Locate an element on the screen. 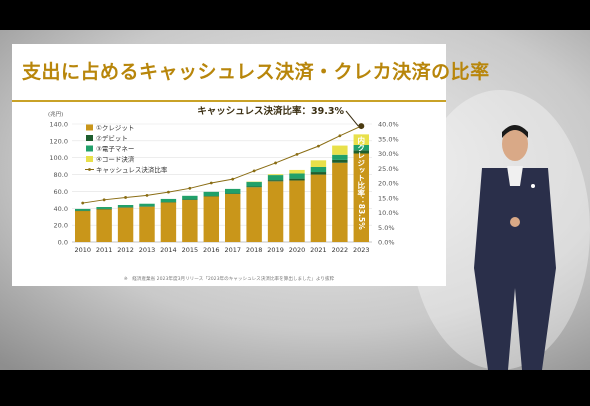 The width and height of the screenshot is (590, 406). y-axis-unit: (兆円) is located at coordinates (55, 114).